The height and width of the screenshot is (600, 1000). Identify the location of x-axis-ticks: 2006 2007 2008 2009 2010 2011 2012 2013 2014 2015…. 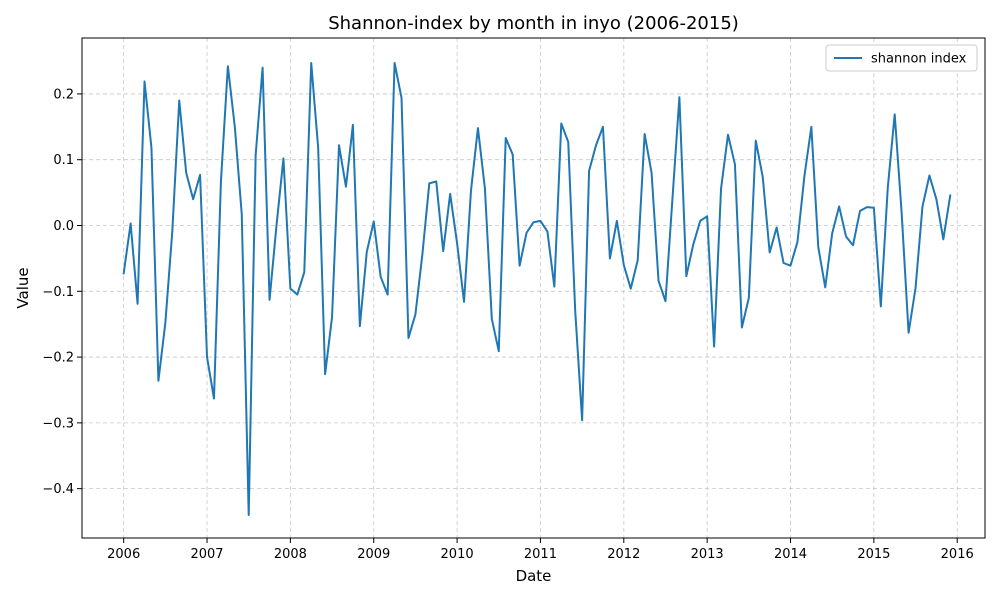
(540, 550).